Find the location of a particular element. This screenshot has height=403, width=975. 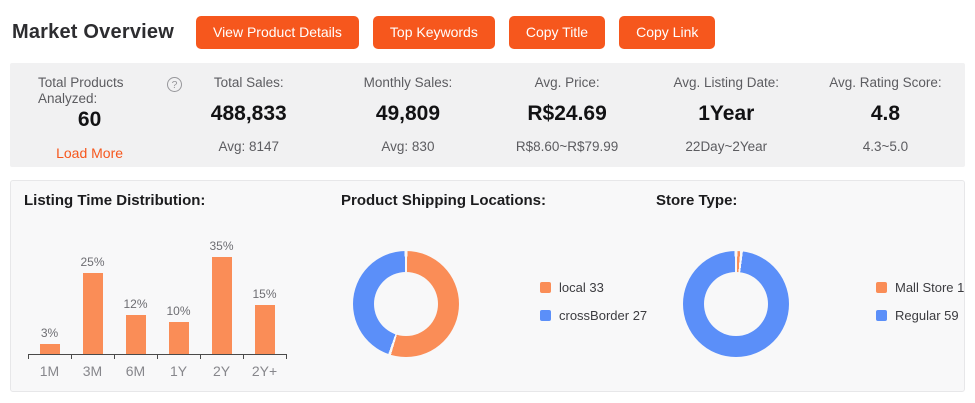

legend-item-crossborder: crossBorder 27 is located at coordinates (593, 315).